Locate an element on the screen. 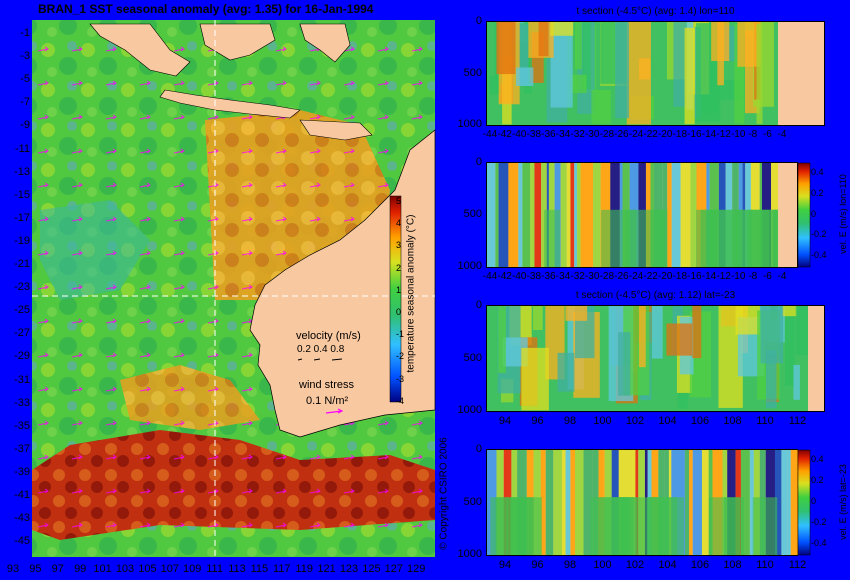 This screenshot has width=850, height=580. section-x-tick: -28 is located at coordinates (607, 276).